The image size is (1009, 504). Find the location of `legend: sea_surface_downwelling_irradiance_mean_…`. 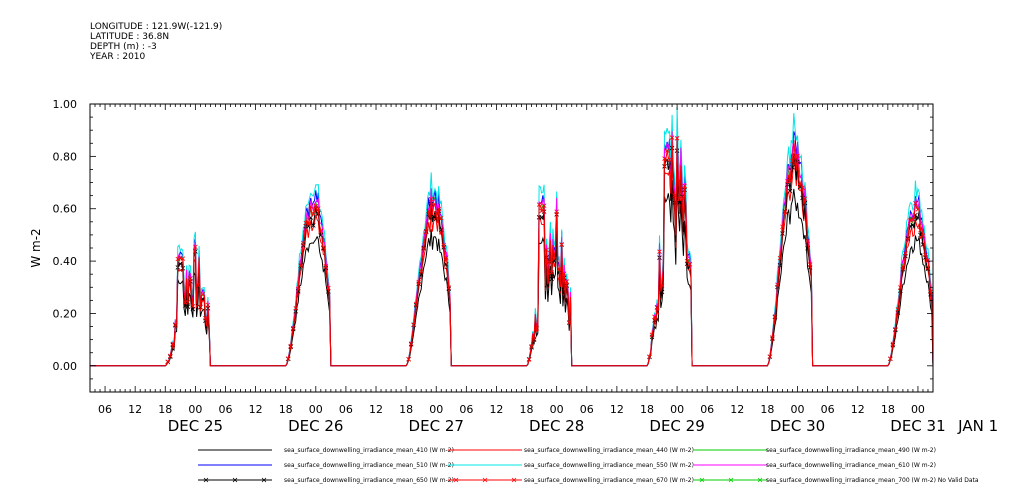

legend: sea_surface_downwelling_irradiance_mean_… is located at coordinates (588, 465).